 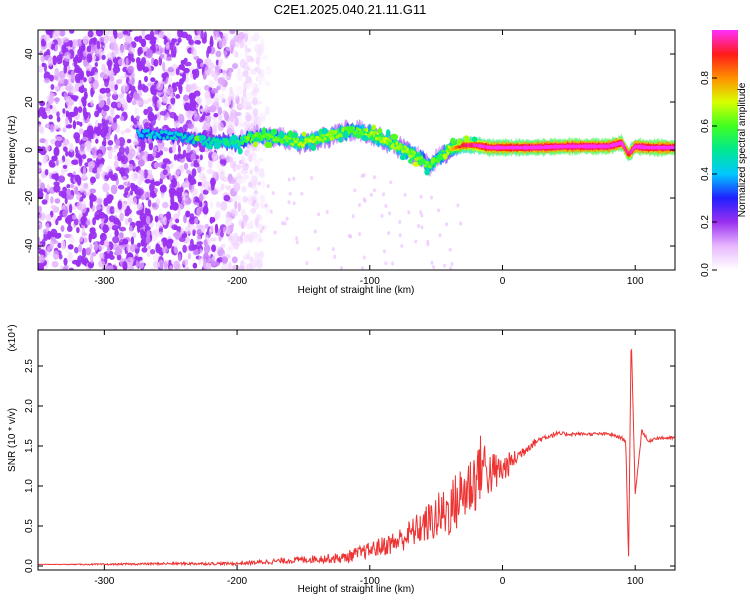 What do you see at coordinates (705, 270) in the screenshot?
I see `colorbar-tick-label: 0.0` at bounding box center [705, 270].